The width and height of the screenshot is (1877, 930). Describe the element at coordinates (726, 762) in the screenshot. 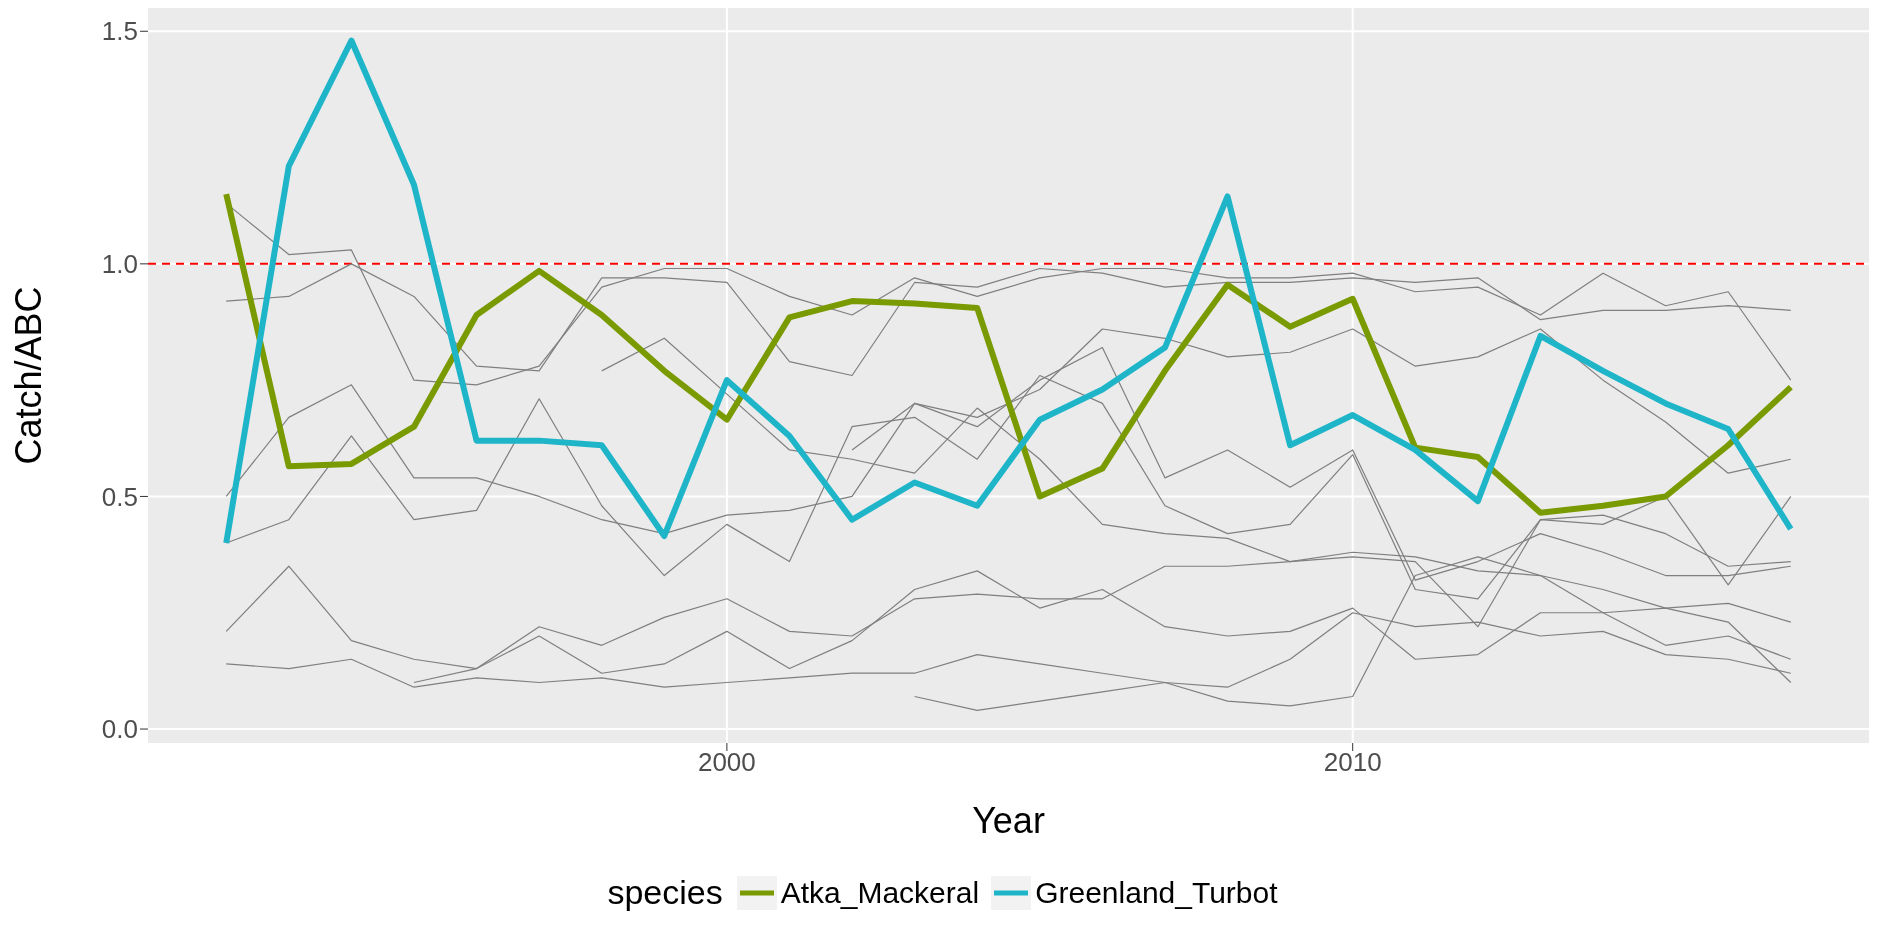

I see `x-tick-label: 2000` at that location.